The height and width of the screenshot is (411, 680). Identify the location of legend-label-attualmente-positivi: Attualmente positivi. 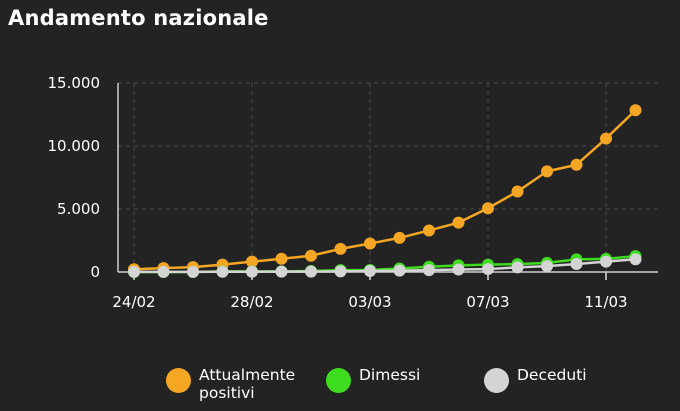
(247, 384).